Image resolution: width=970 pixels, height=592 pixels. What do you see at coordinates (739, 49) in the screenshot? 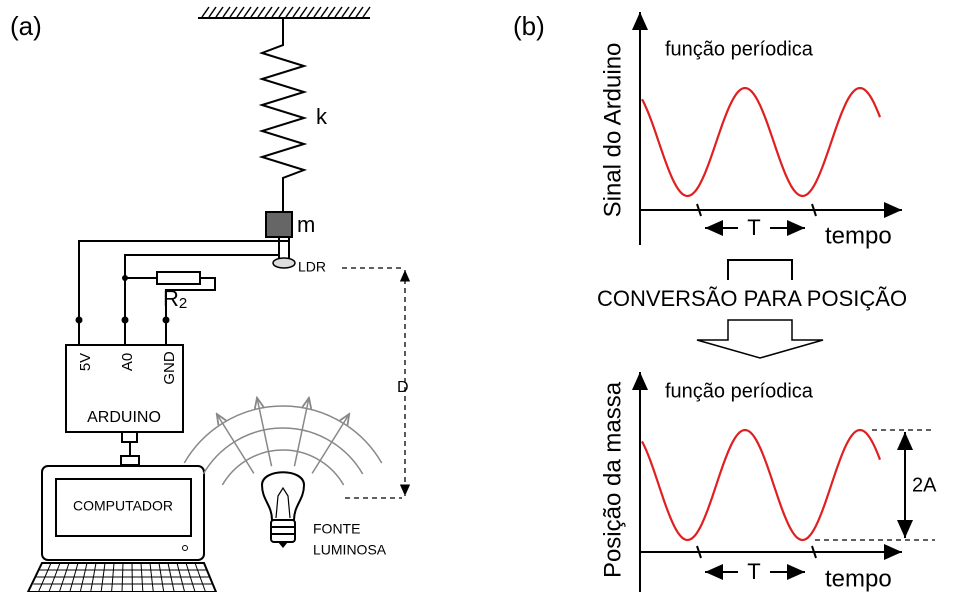
I see `plot-title: função períodica` at bounding box center [739, 49].